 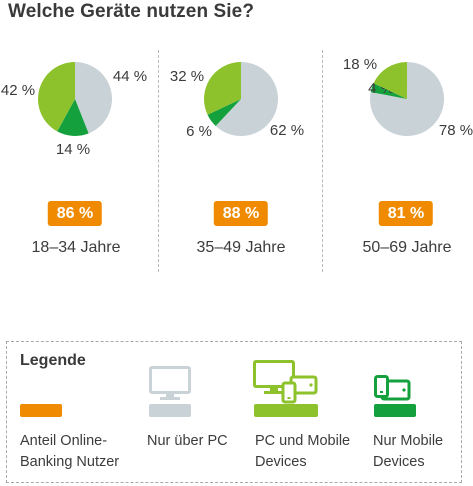 I want to click on legend-label-pc-und-mobile: PC und Mobile Devices, so click(x=312, y=452).